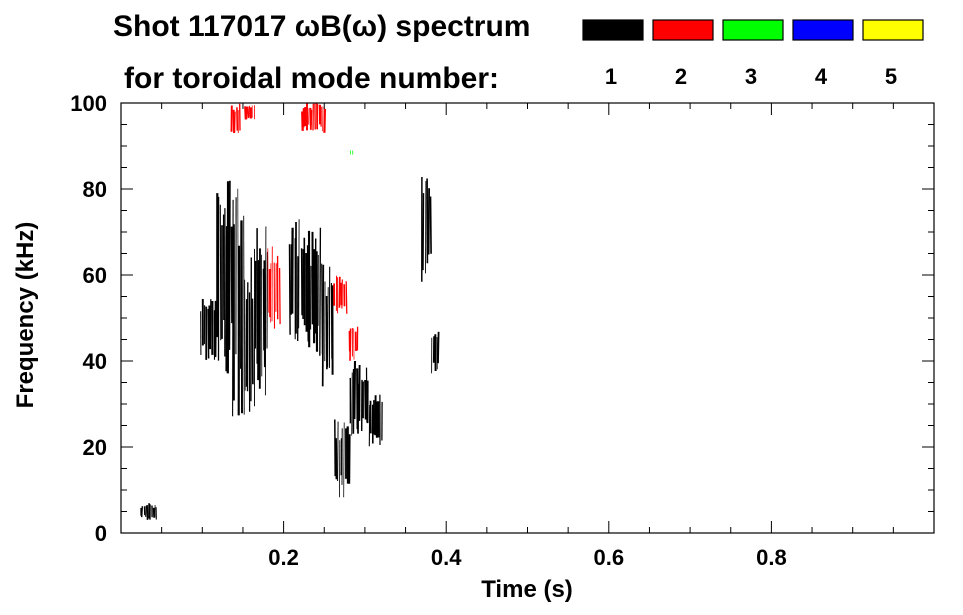  Describe the element at coordinates (891, 76) in the screenshot. I see `legend-label-mode-5: 5` at that location.